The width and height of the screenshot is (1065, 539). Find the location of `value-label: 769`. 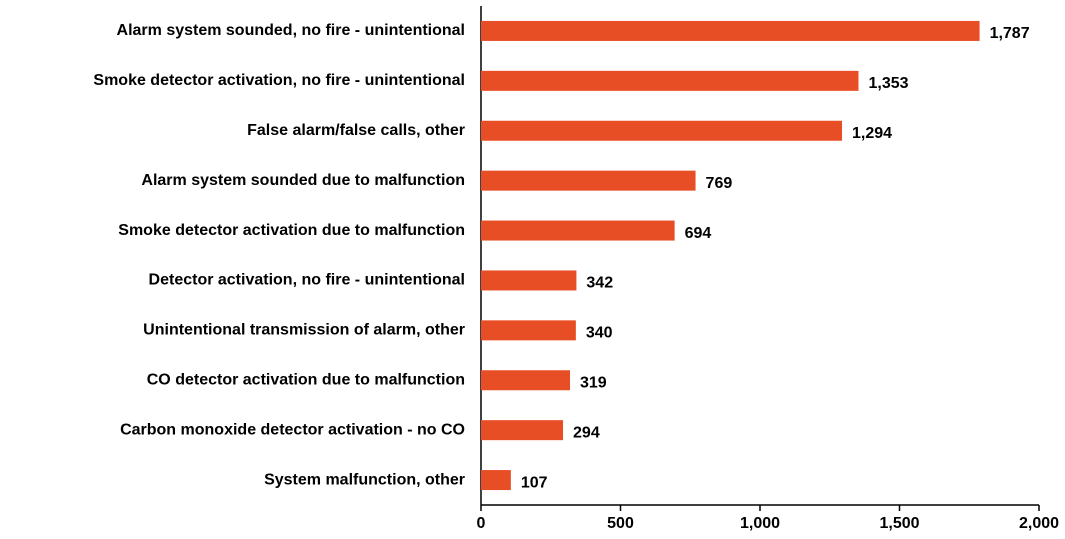

value-label: 769 is located at coordinates (719, 183).